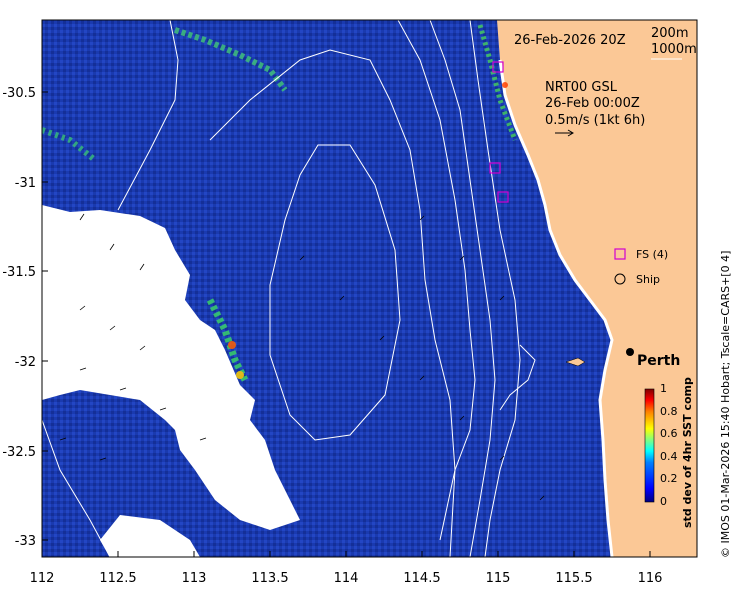 The width and height of the screenshot is (740, 592). What do you see at coordinates (674, 49) in the screenshot?
I see `isobath-label-1000: 1000m` at bounding box center [674, 49].